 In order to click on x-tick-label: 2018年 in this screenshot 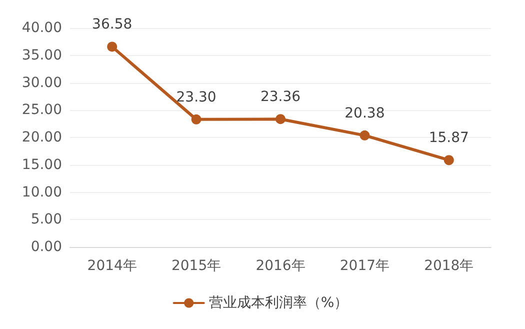, I will do `click(449, 266)`.